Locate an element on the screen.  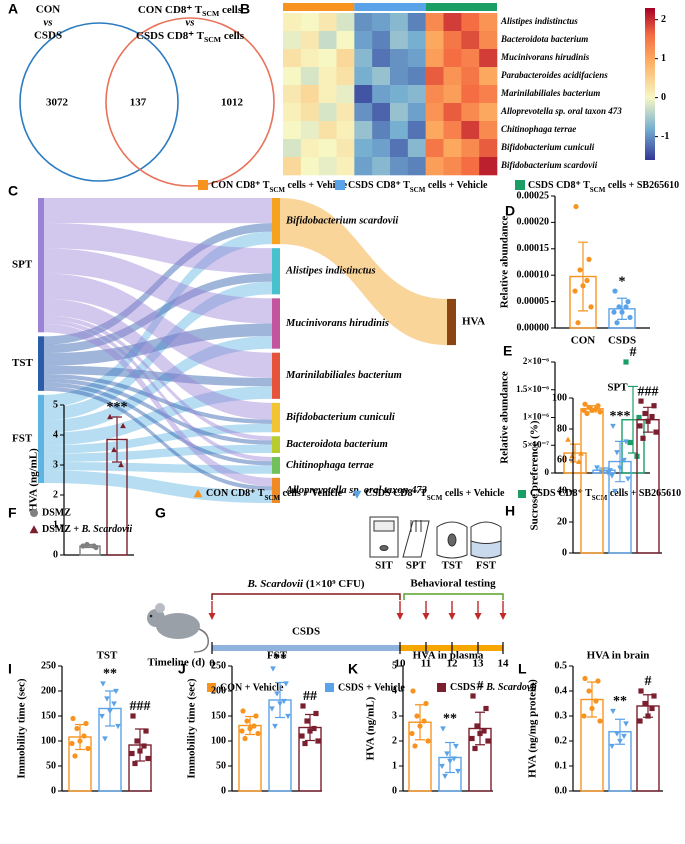
y-tick-label: 5 is located at coordinates (55, 404).